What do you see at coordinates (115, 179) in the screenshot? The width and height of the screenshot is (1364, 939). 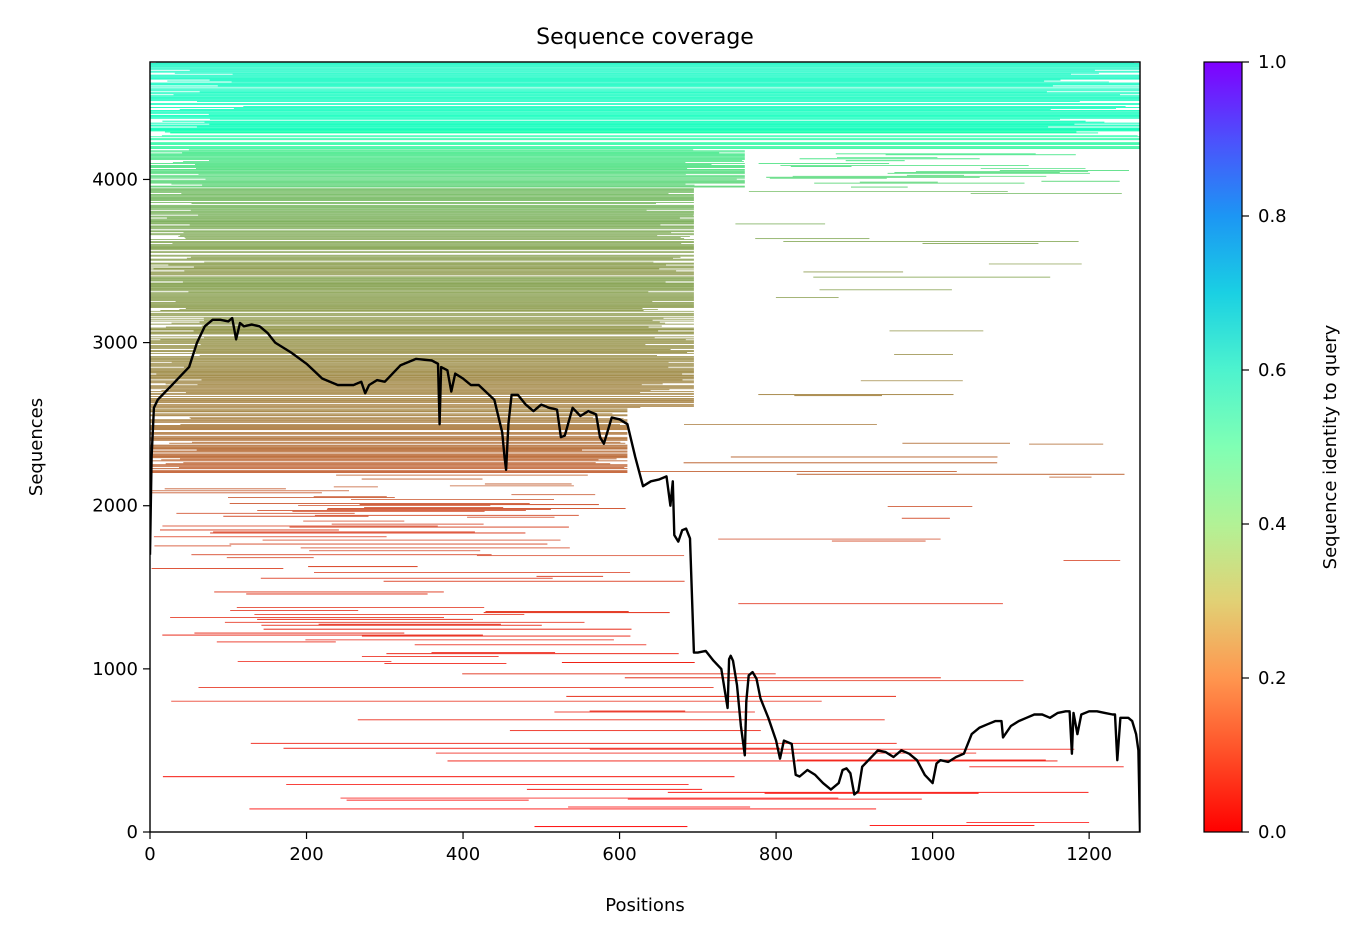 I see `y-tick-label: 4000` at bounding box center [115, 179].